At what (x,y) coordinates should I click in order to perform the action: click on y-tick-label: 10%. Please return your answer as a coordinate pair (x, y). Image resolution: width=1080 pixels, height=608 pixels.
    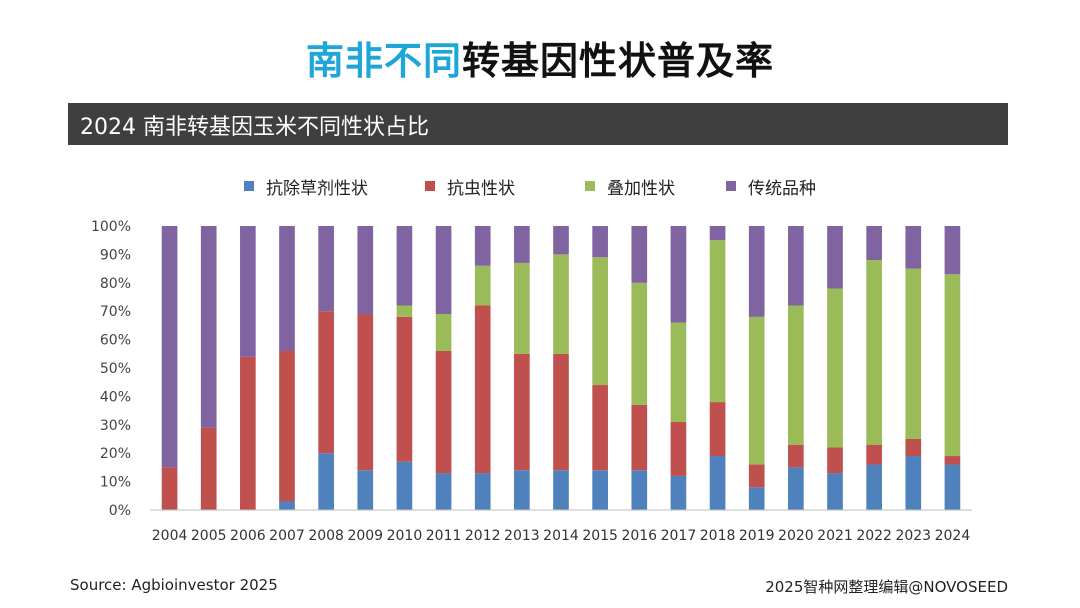
    Looking at the image, I should click on (115, 483).